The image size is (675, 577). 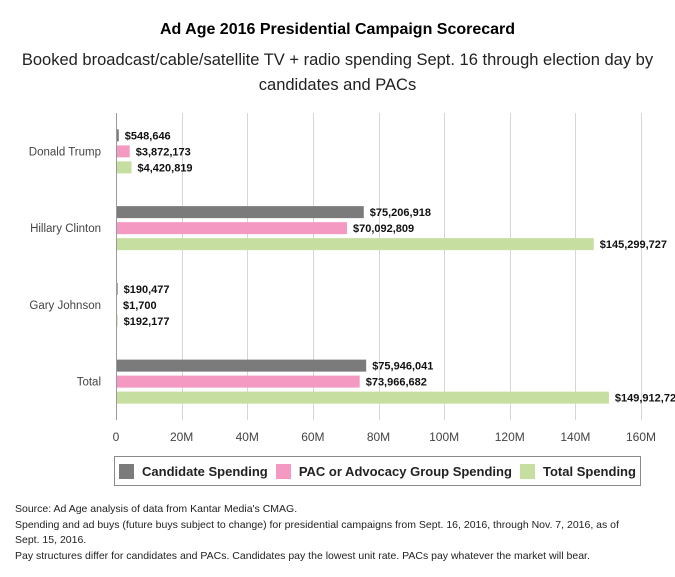 What do you see at coordinates (337, 85) in the screenshot?
I see `subtitle-line-2: candidates and PACs` at bounding box center [337, 85].